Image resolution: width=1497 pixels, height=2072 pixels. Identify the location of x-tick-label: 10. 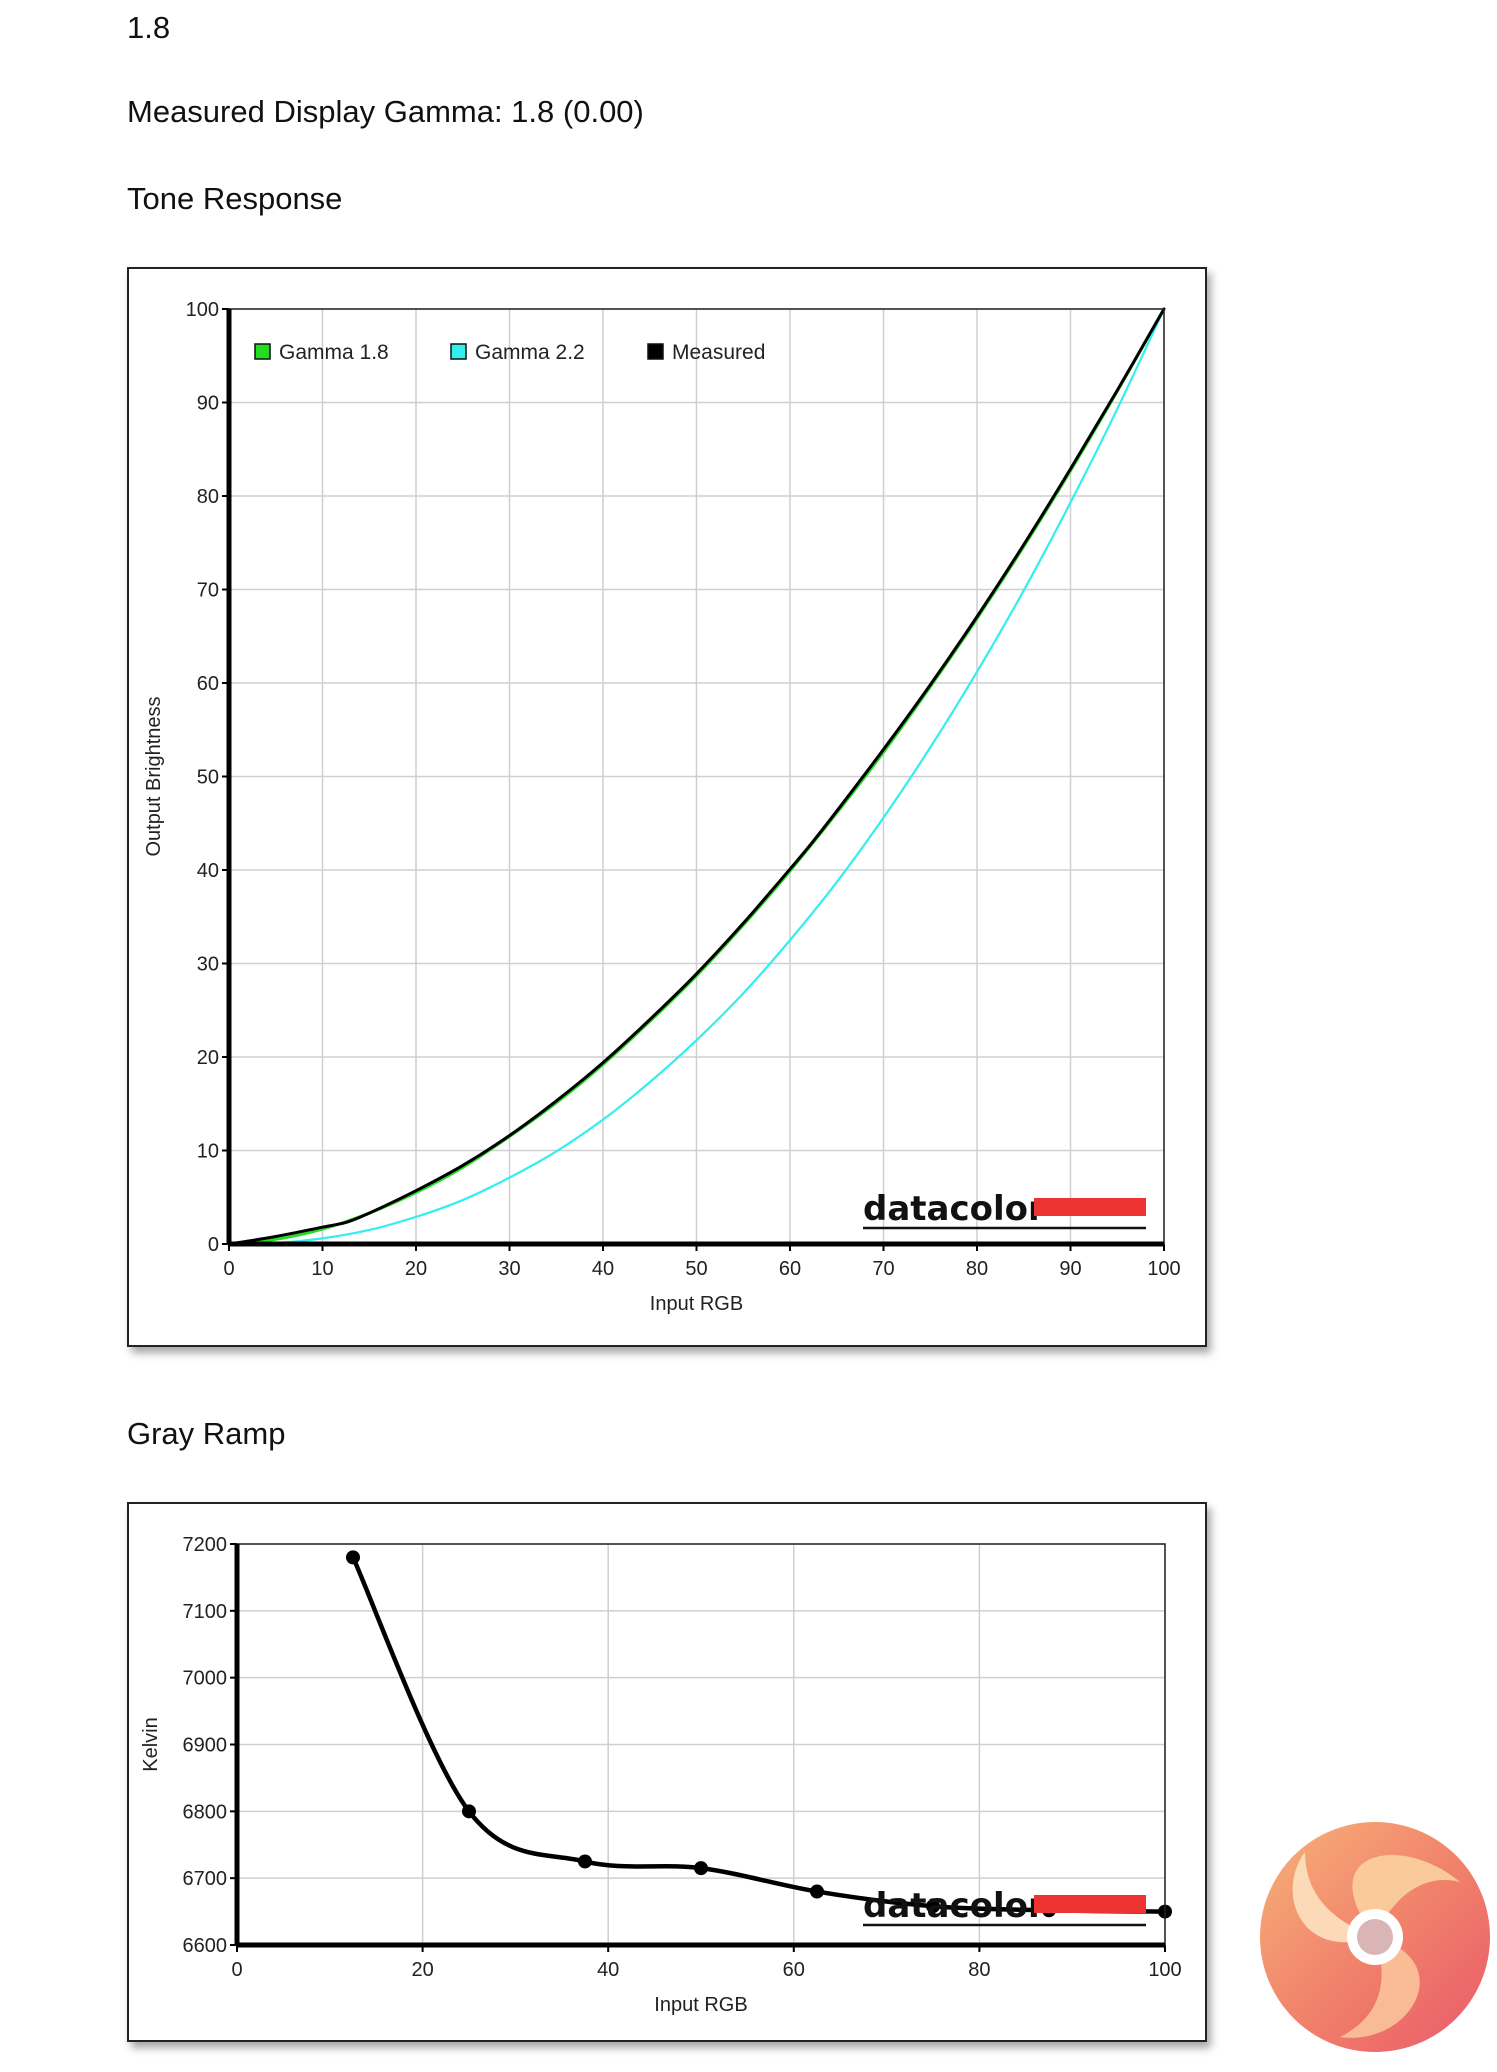
(322, 1269).